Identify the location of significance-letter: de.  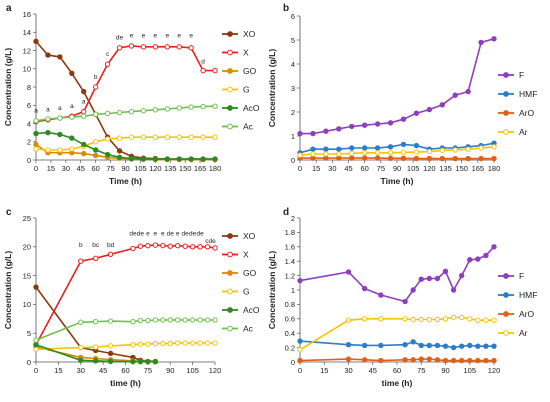
(186, 233).